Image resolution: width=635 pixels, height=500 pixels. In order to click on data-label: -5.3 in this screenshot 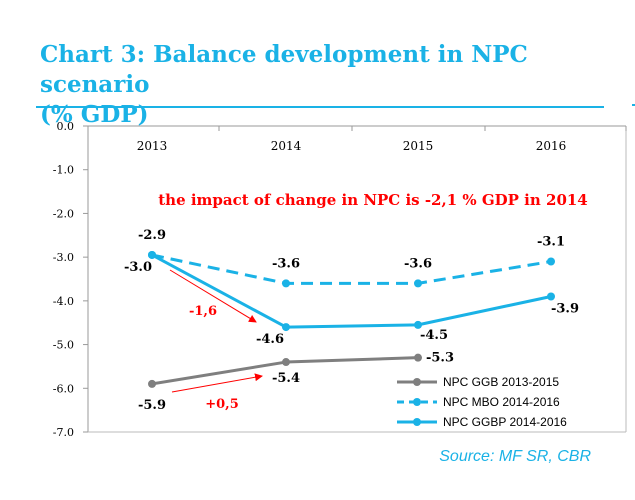, I will do `click(440, 358)`.